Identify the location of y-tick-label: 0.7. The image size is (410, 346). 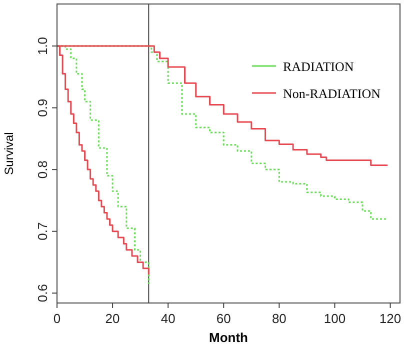
(42, 231).